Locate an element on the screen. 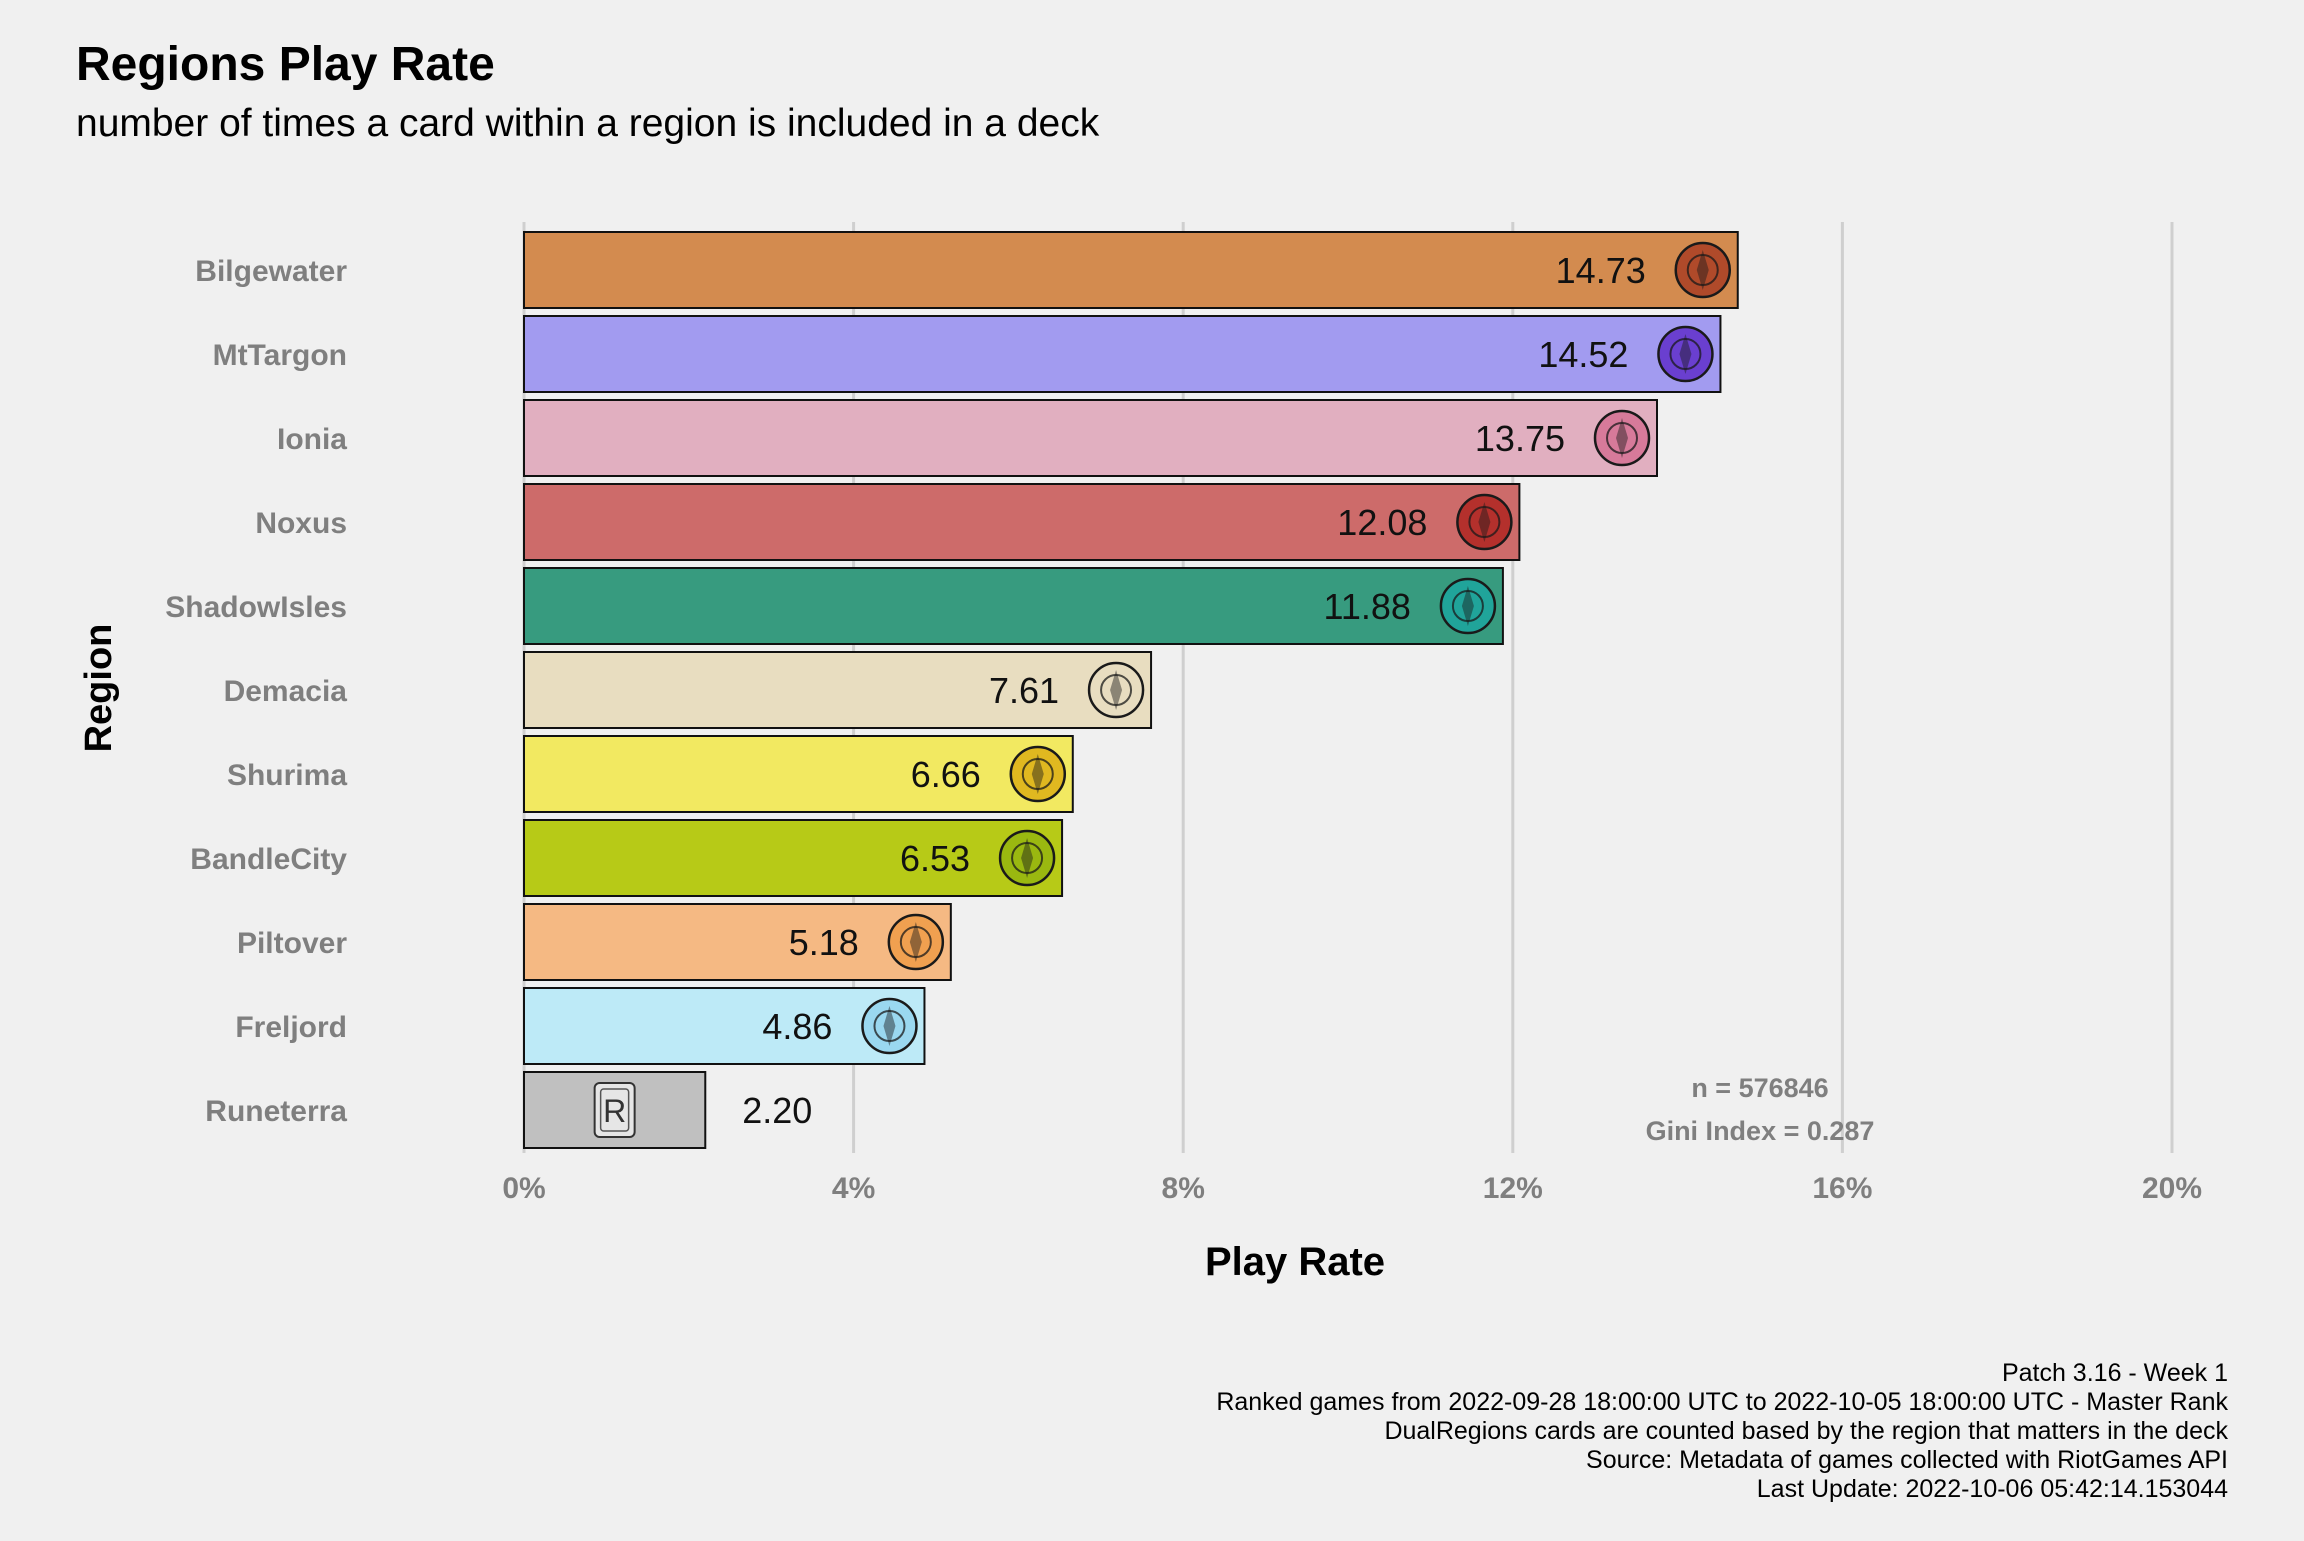 The width and height of the screenshot is (2304, 1541). piltover-icon is located at coordinates (916, 942).